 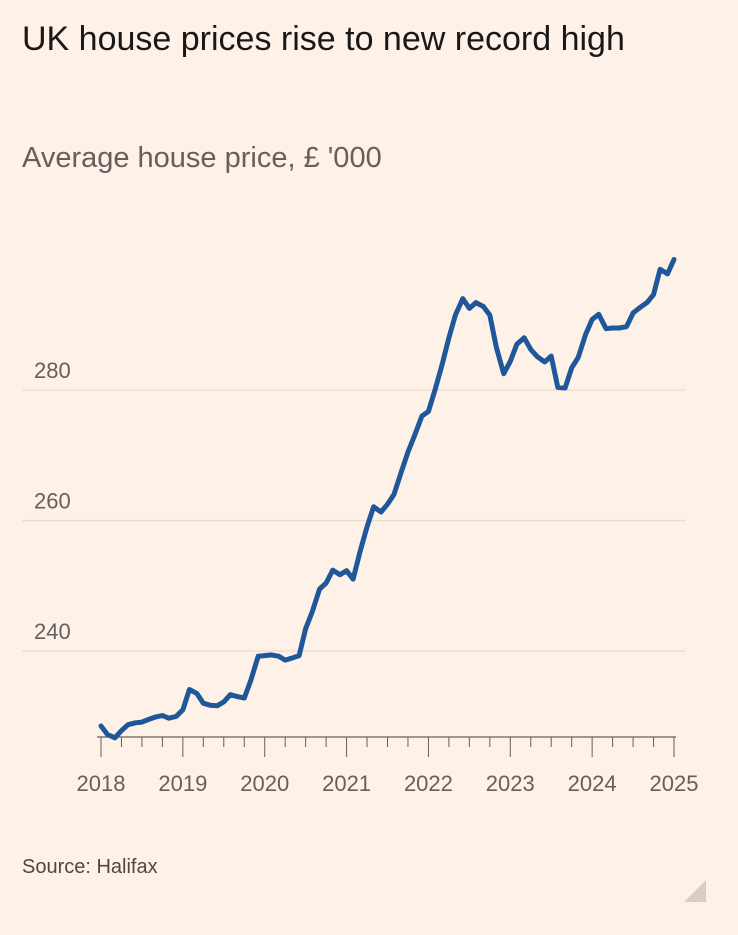 What do you see at coordinates (90, 867) in the screenshot?
I see `source-note: Source: Halifax` at bounding box center [90, 867].